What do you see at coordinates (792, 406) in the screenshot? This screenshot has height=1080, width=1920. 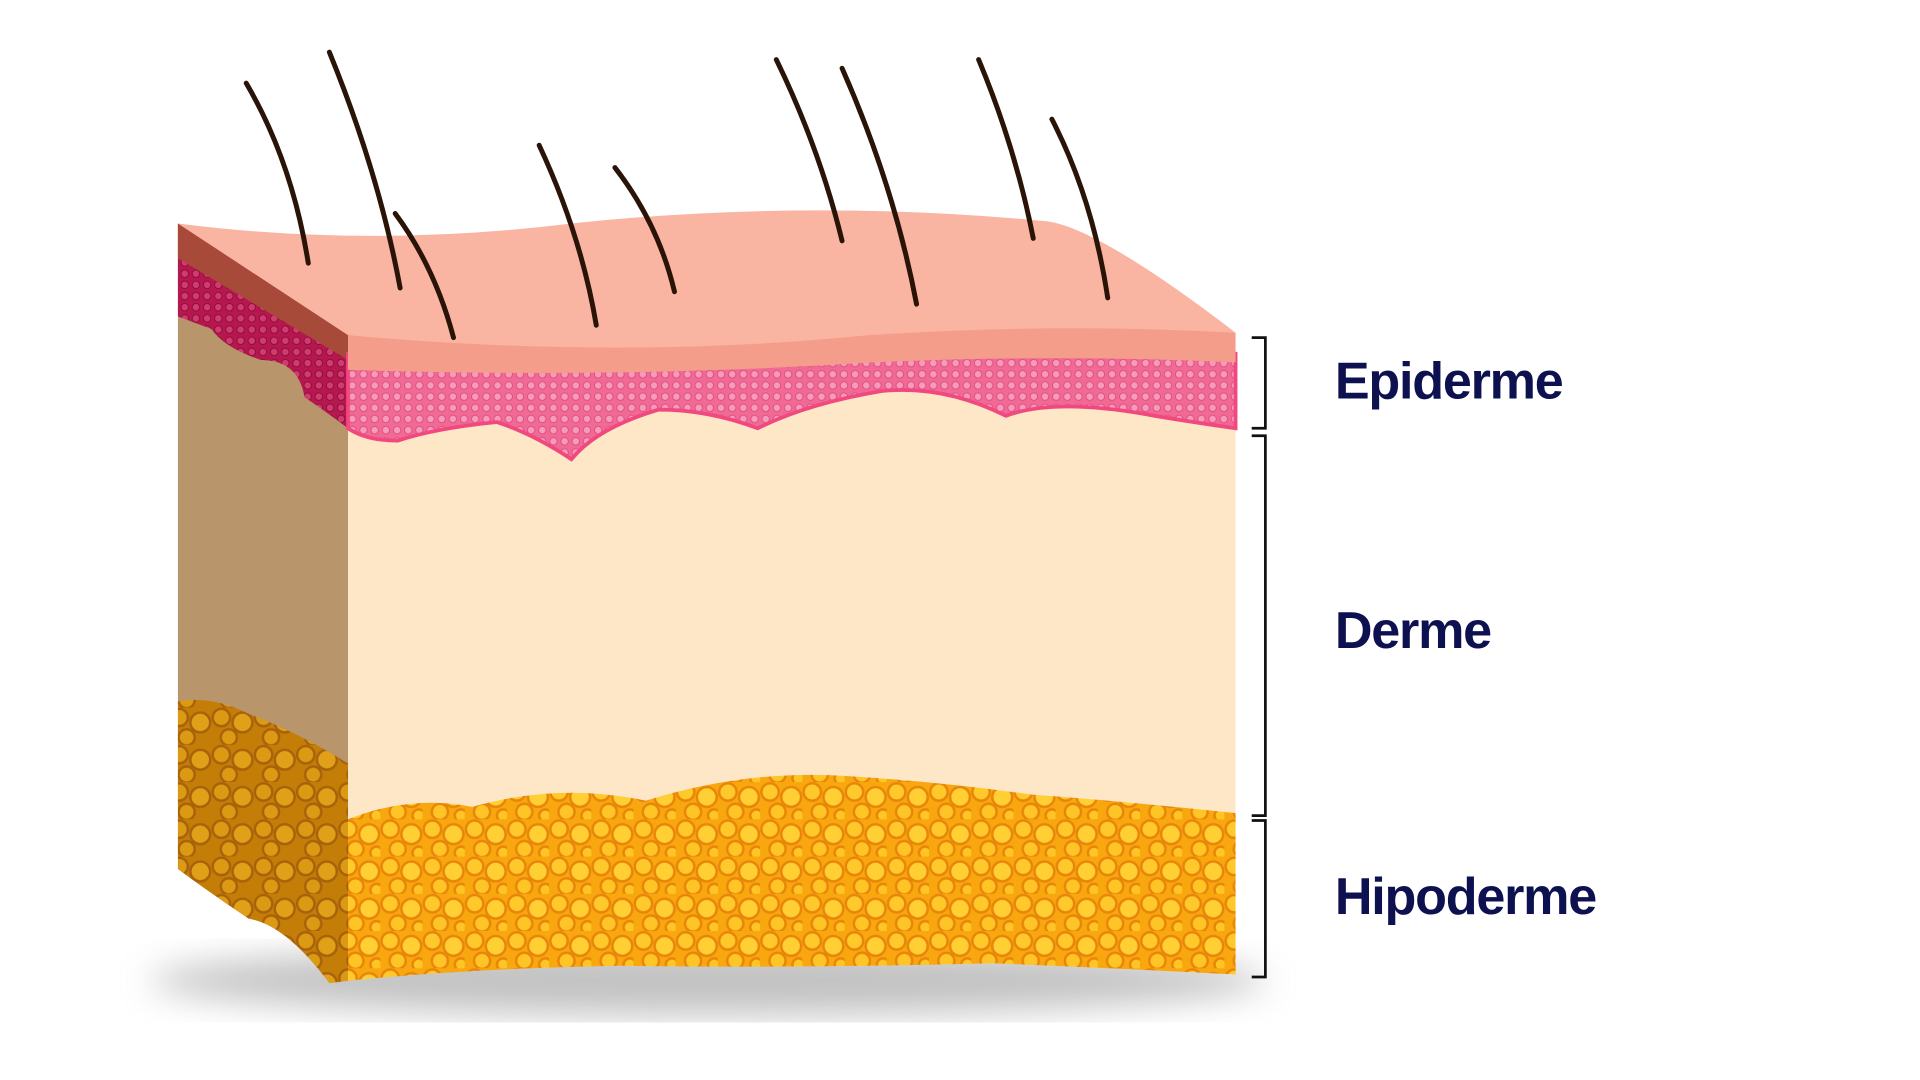 I see `epidermis` at bounding box center [792, 406].